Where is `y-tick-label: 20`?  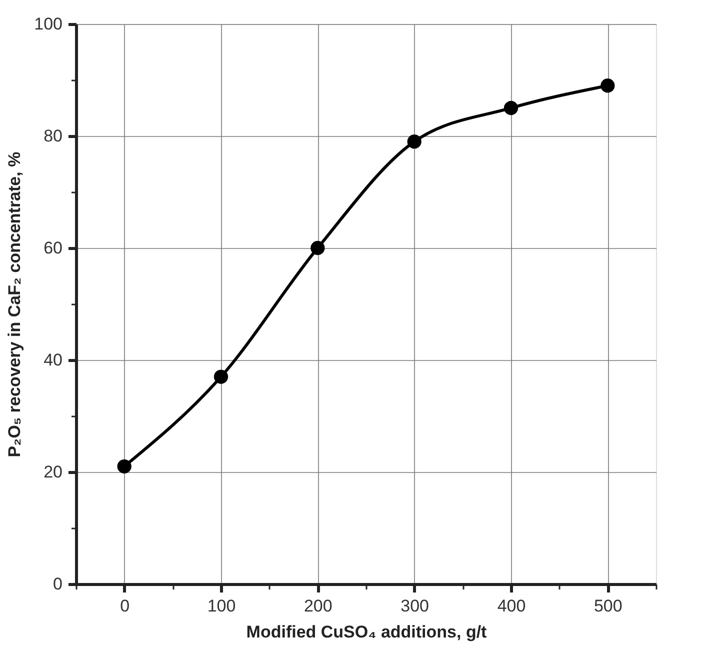
y-tick-label: 20 is located at coordinates (53, 472).